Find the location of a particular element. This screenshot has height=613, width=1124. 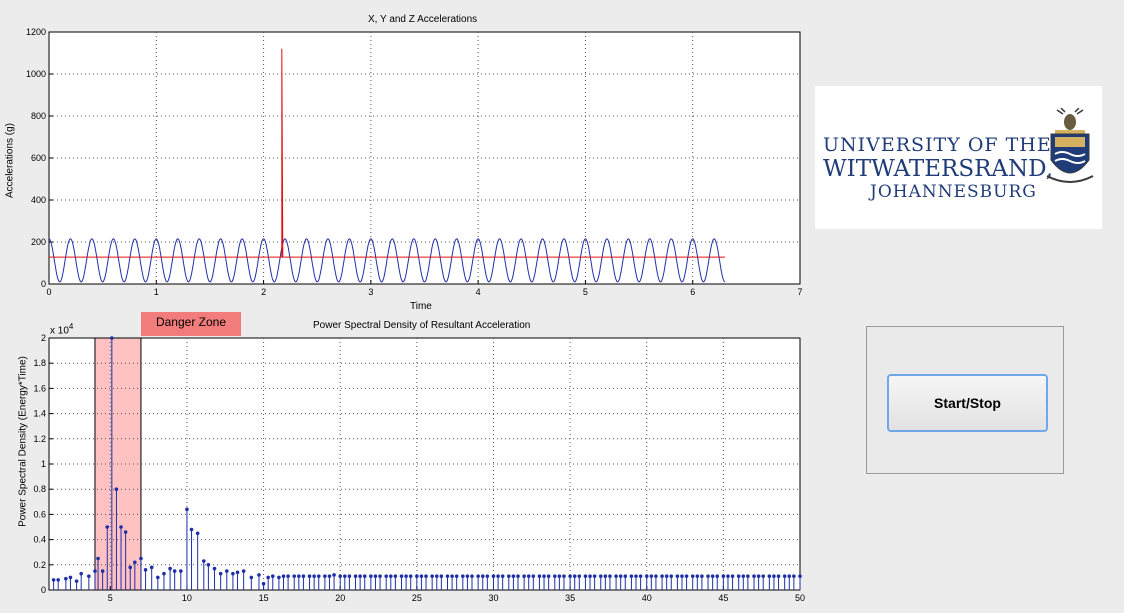

bottom-tick-label-x: 5 is located at coordinates (110, 598).